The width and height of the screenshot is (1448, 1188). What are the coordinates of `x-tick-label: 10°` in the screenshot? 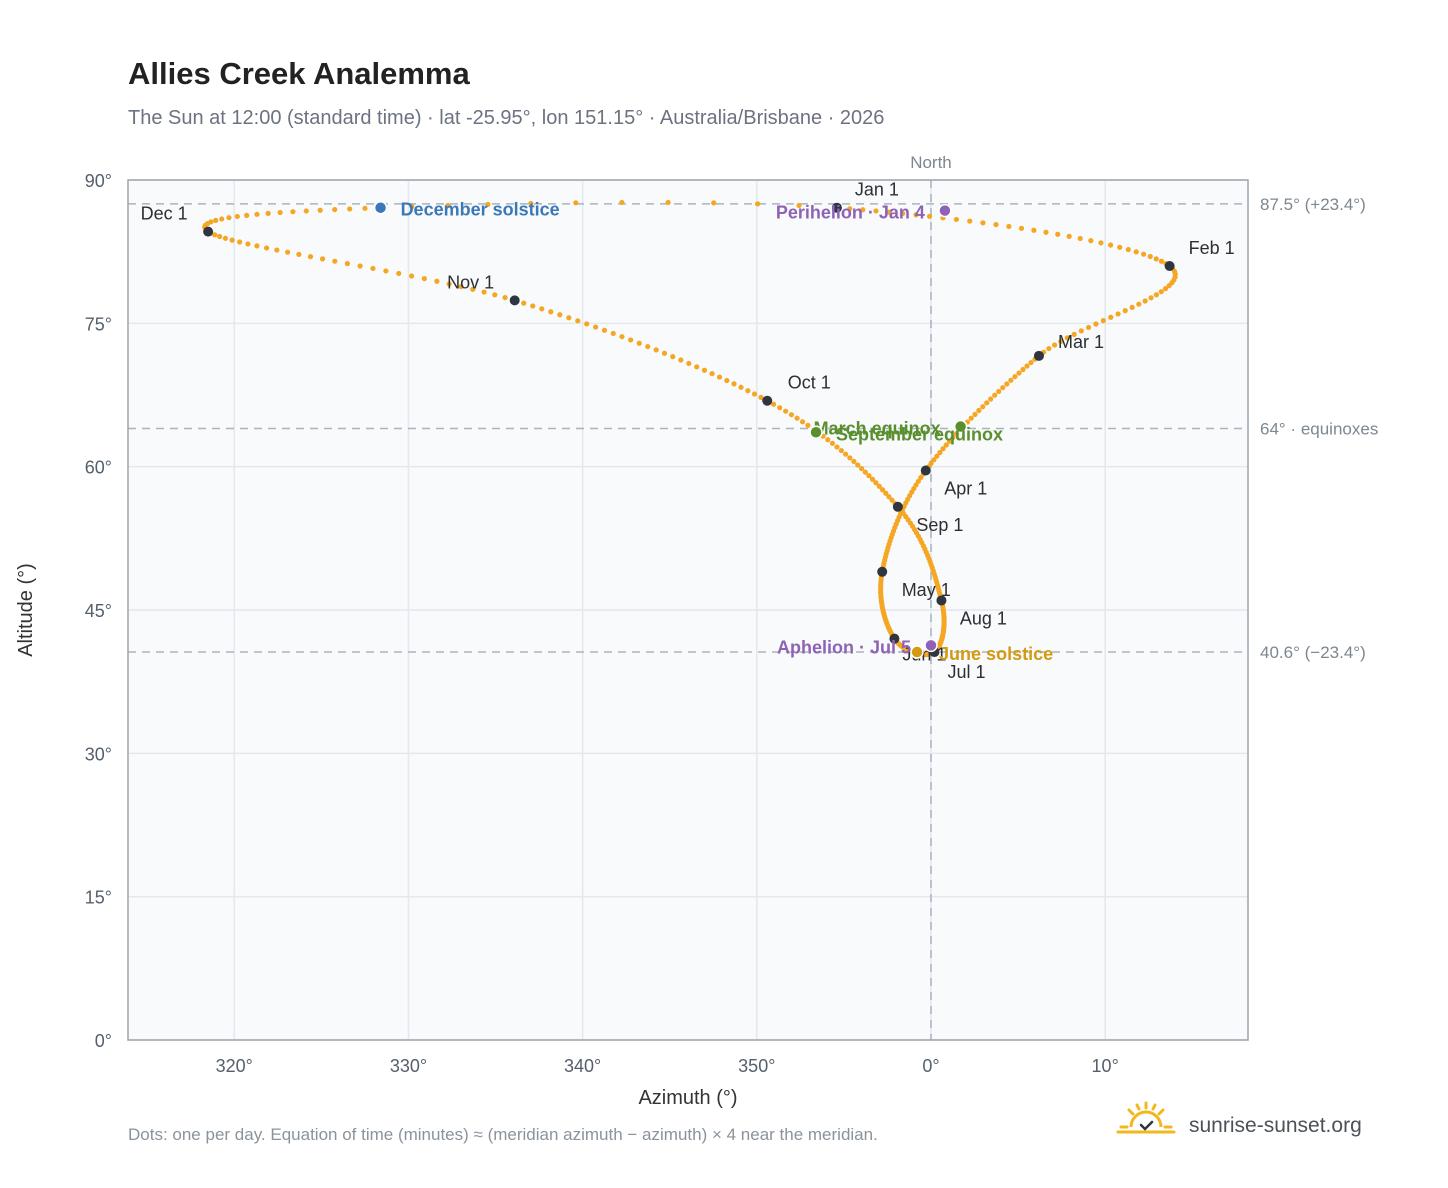 It's located at (1105, 1066).